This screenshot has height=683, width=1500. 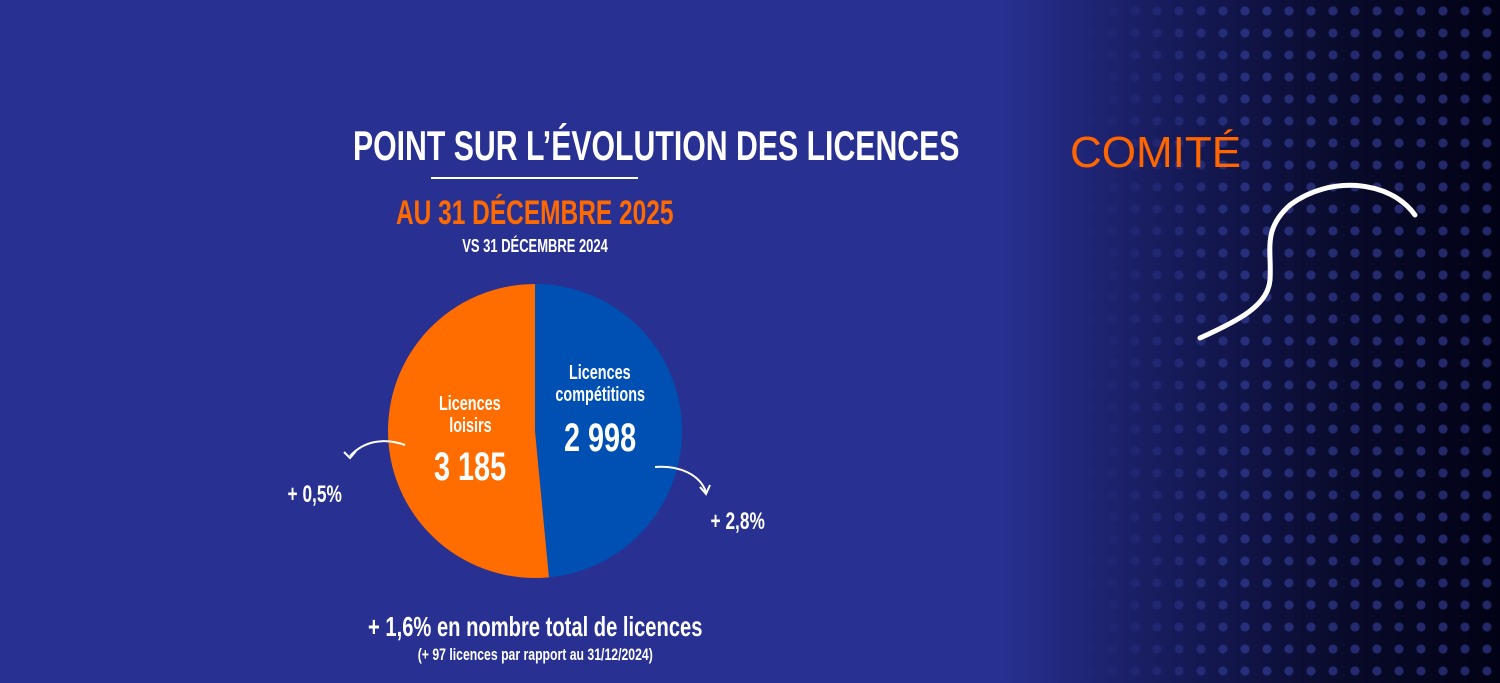 I want to click on total-change: + 1,6% en nombre total de licences, so click(x=535, y=626).